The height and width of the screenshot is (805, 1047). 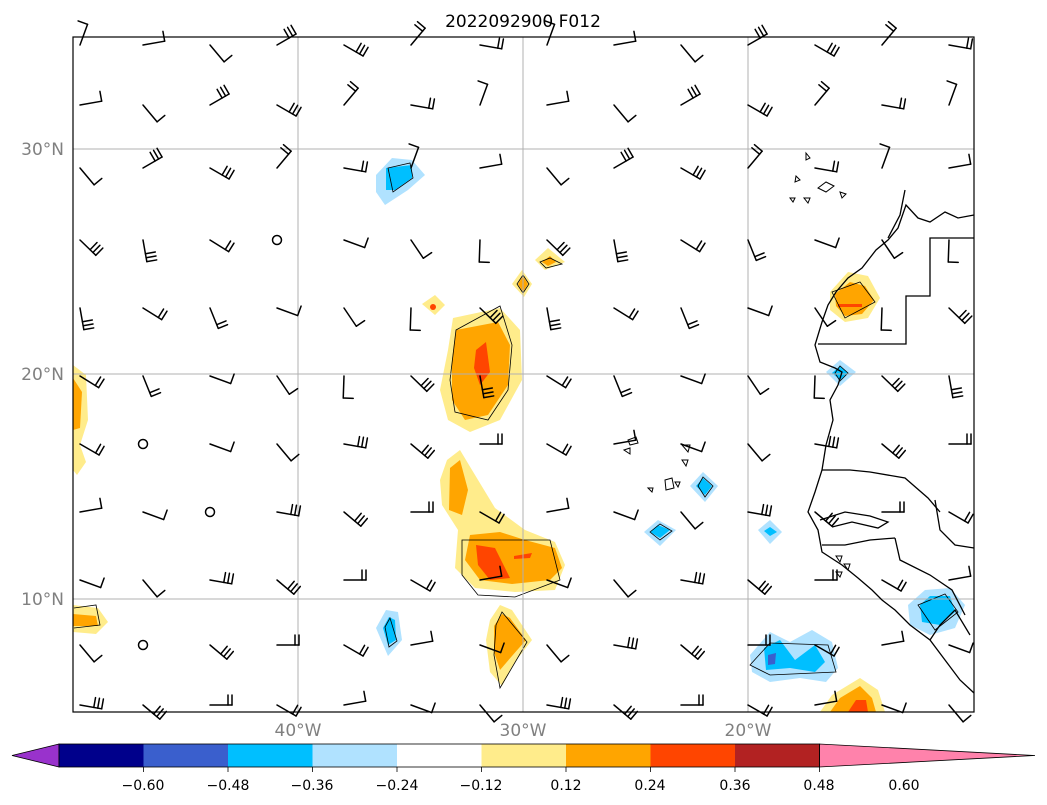 What do you see at coordinates (298, 731) in the screenshot?
I see `lon-label-40w: 40°W` at bounding box center [298, 731].